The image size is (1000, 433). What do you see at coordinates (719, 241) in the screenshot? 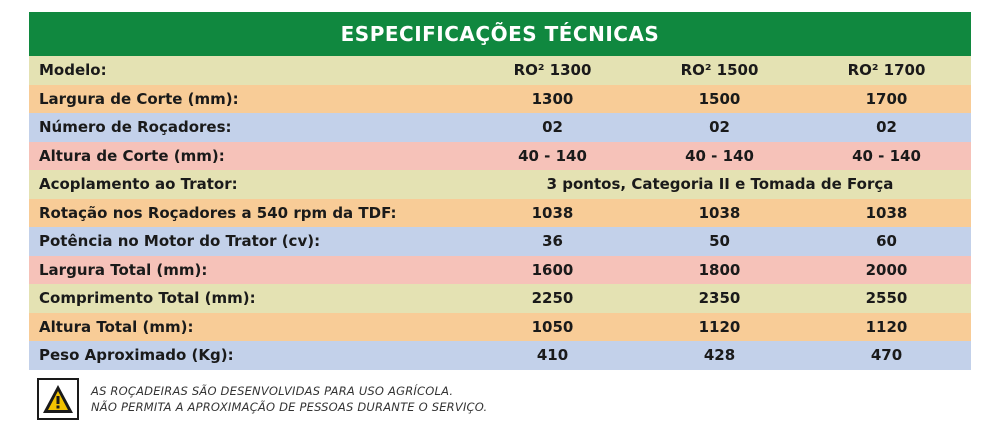
I see `row-value: 50` at bounding box center [719, 241].